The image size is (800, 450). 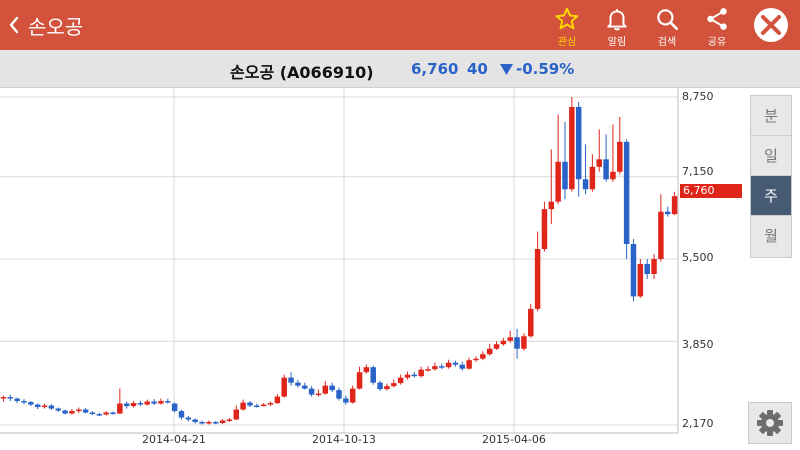 I want to click on current-price-tag: 6,760, so click(x=711, y=191).